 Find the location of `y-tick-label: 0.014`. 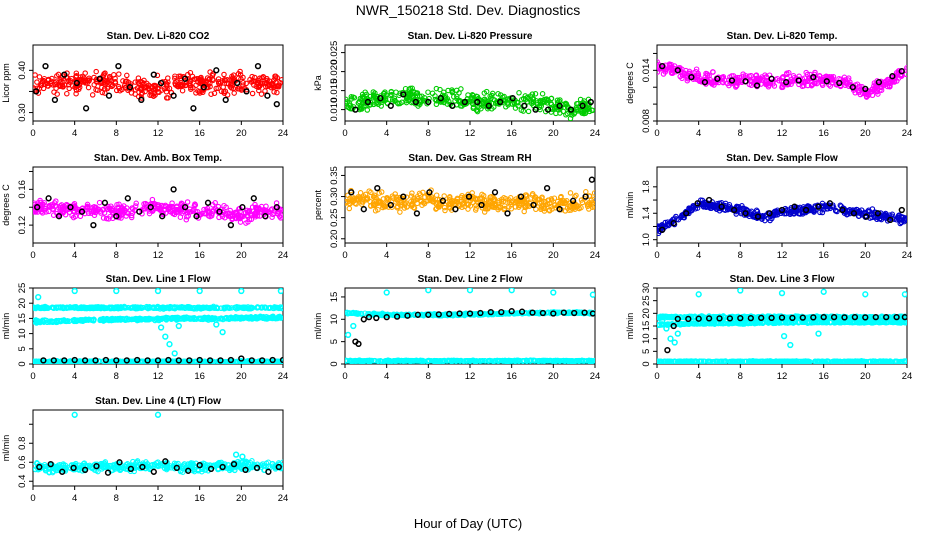

y-tick-label: 0.014 is located at coordinates (646, 70).